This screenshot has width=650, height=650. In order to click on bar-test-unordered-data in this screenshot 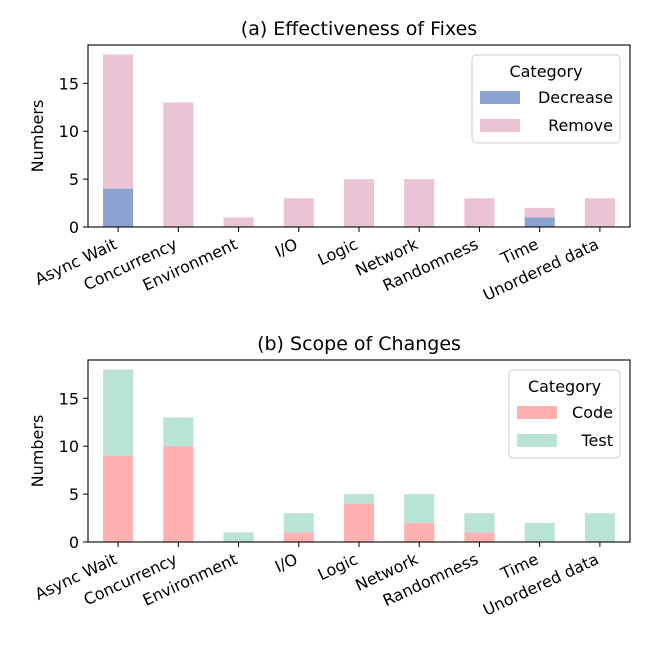, I will do `click(599, 527)`.